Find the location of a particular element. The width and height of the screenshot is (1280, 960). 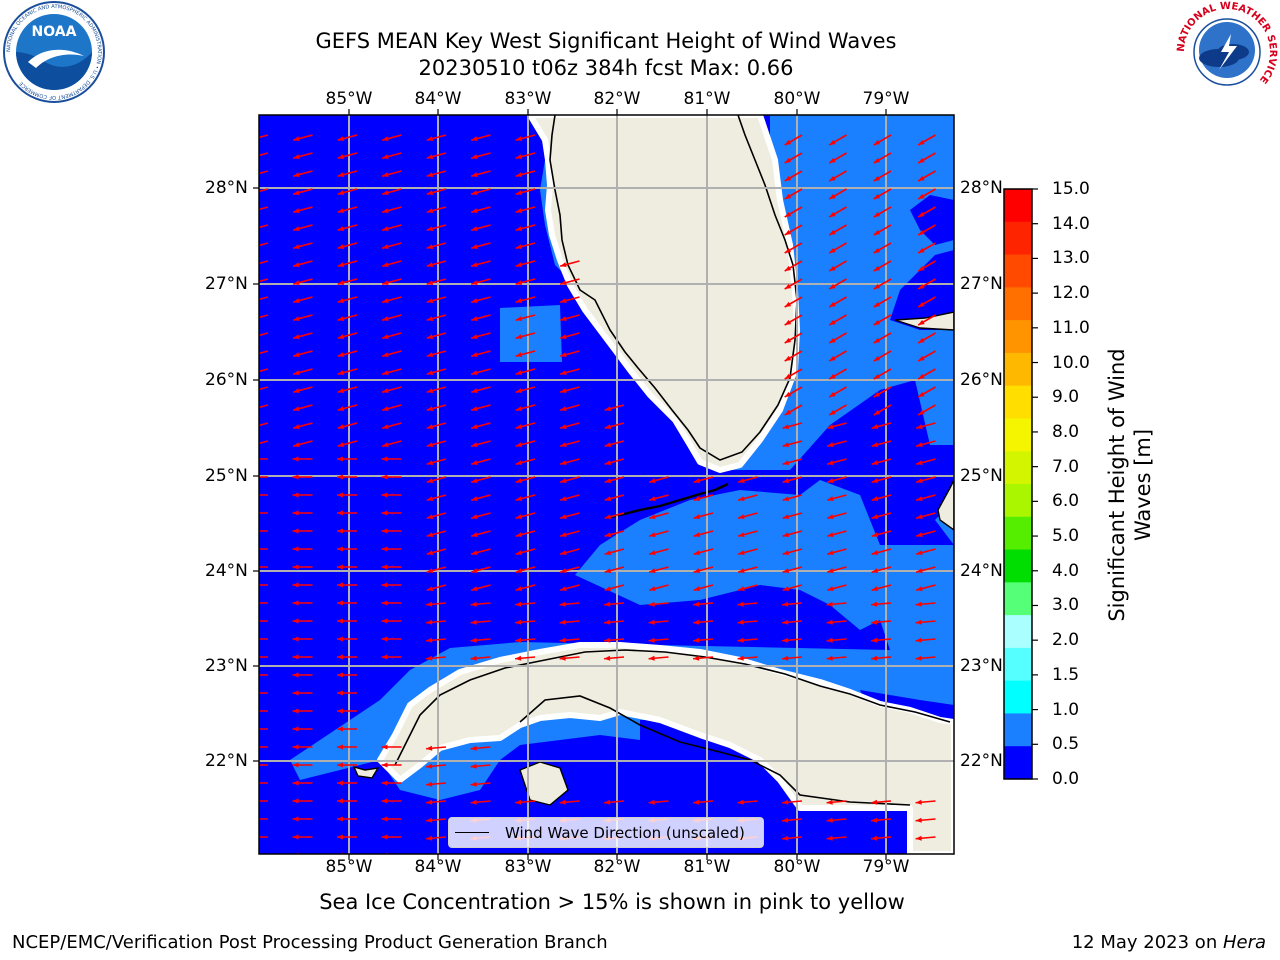

colorbar-tick-label: 11.0 is located at coordinates (1071, 327).